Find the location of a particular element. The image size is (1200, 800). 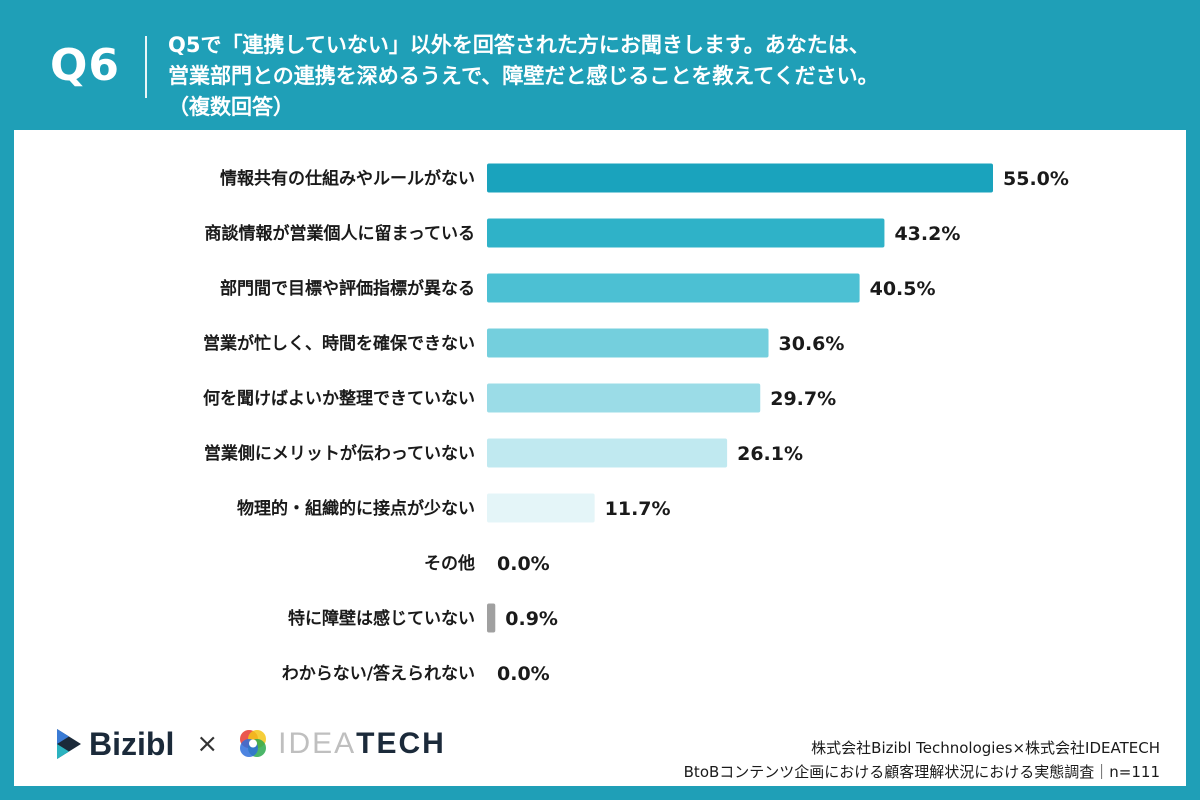

value-label: 40.5% is located at coordinates (903, 289).